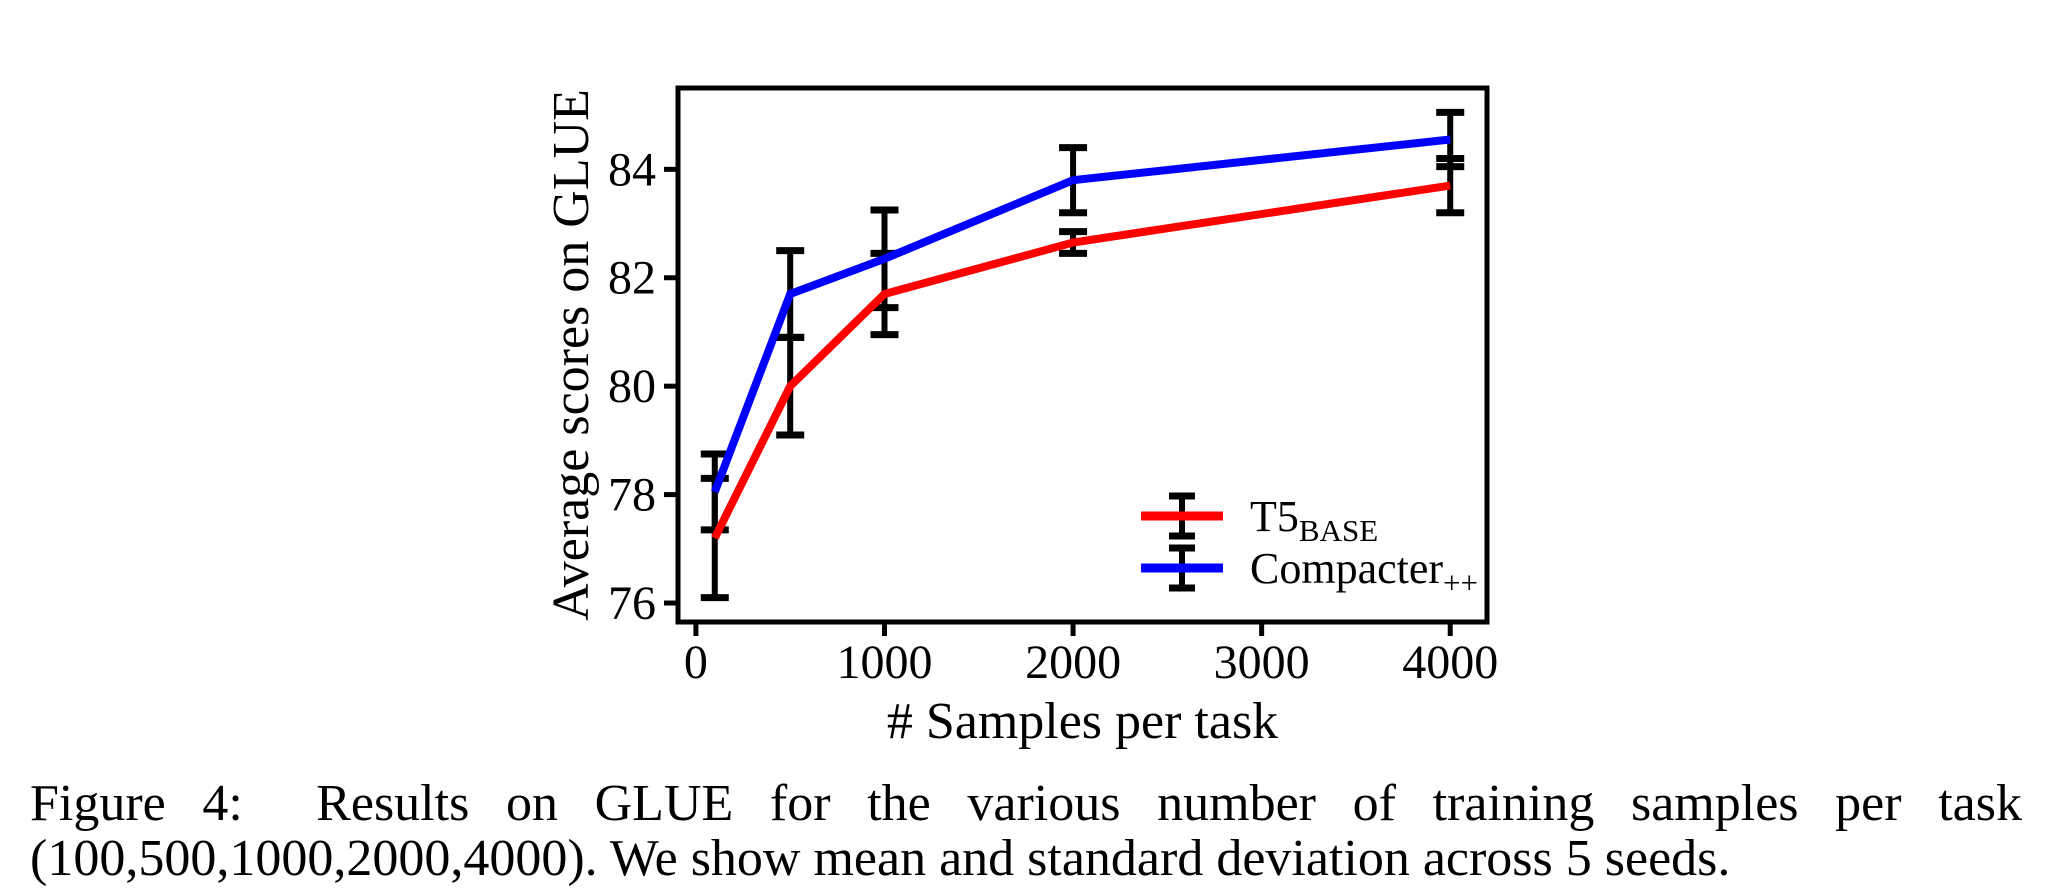 The width and height of the screenshot is (2050, 892). Describe the element at coordinates (632, 169) in the screenshot. I see `y-axis-tick-label: 84` at that location.